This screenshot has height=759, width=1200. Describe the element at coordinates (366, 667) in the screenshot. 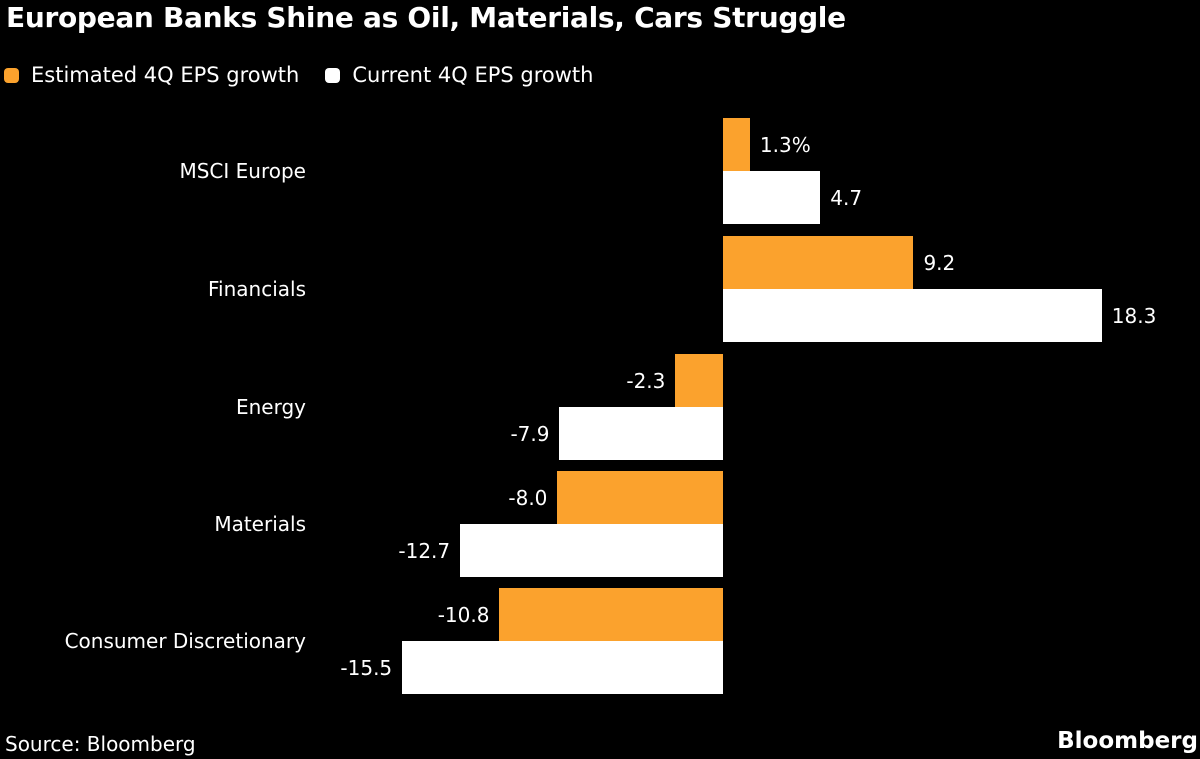

I see `value-label: -15.5` at that location.